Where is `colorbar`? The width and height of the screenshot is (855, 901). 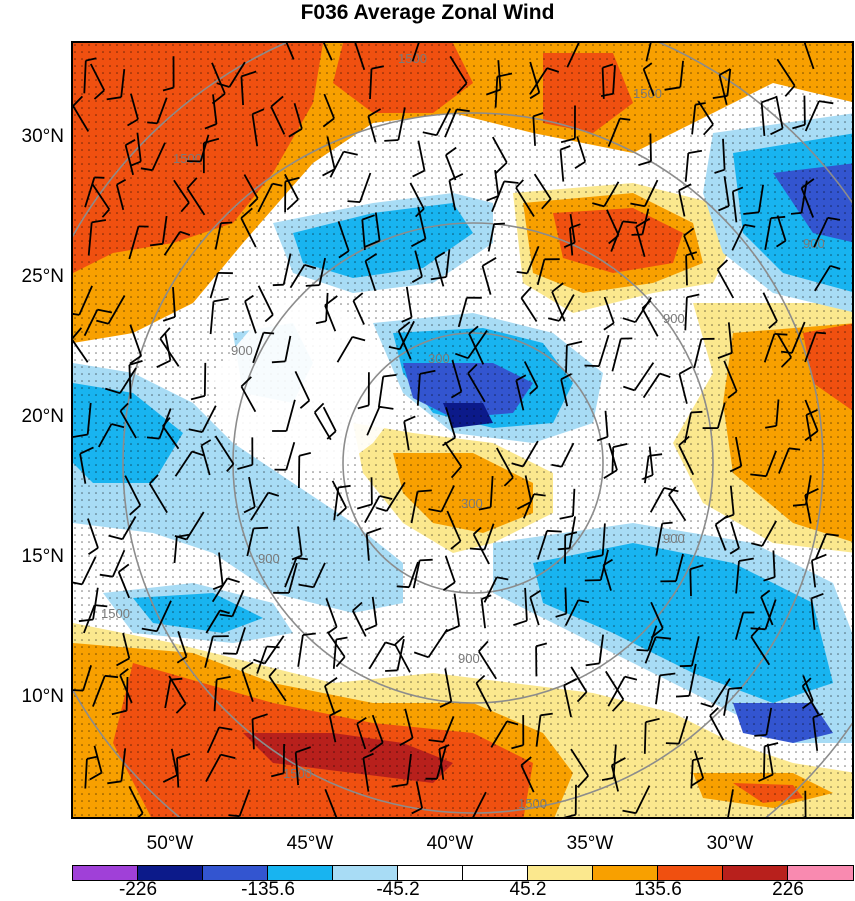 colorbar is located at coordinates (463, 873).